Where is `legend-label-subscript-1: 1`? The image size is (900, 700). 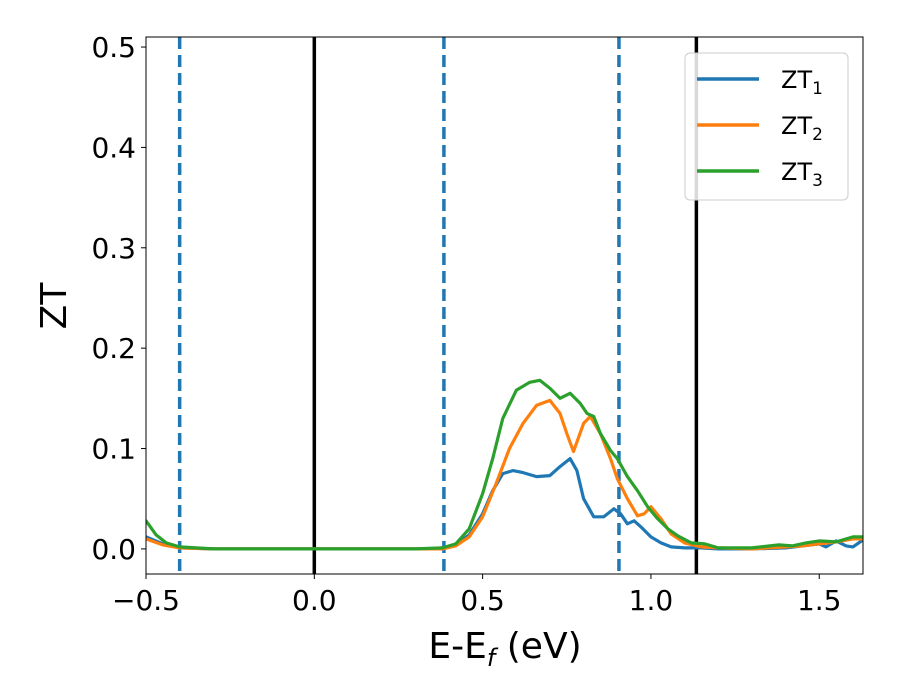 legend-label-subscript-1: 1 is located at coordinates (817, 89).